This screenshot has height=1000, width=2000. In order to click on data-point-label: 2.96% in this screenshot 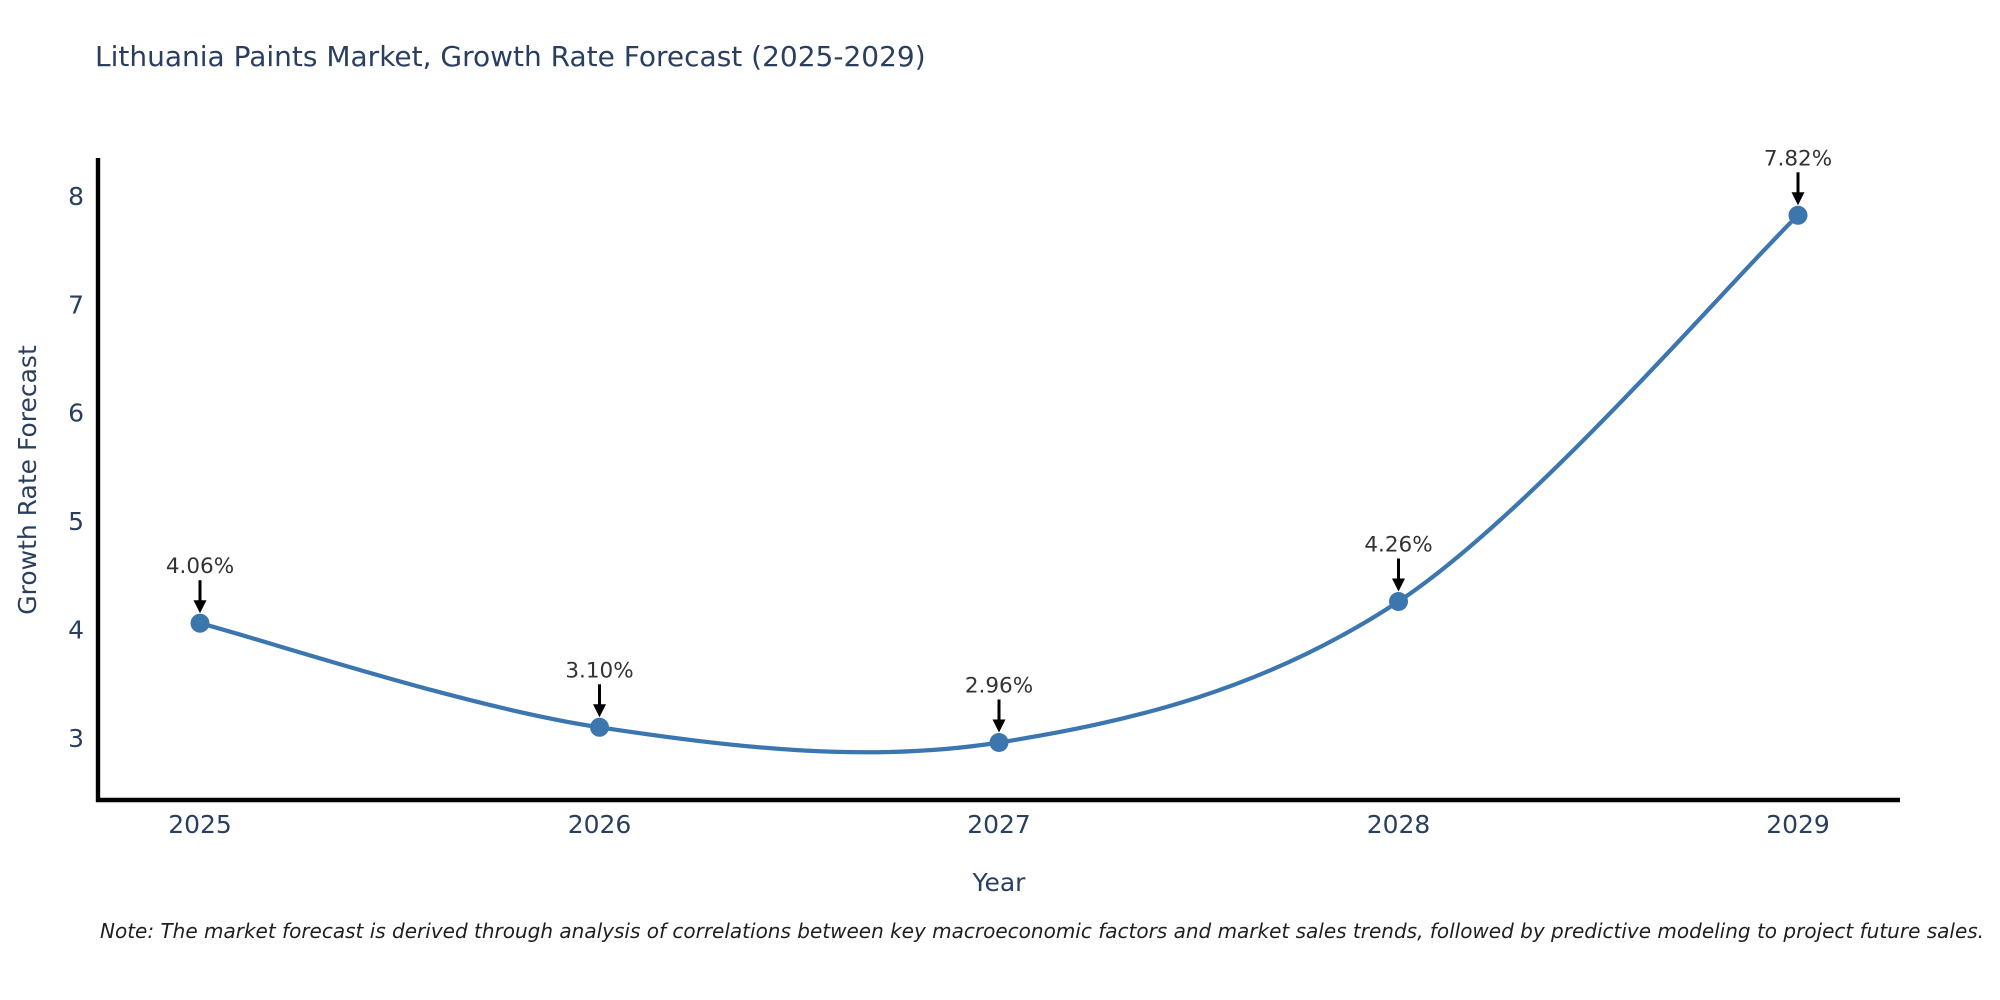, I will do `click(999, 686)`.